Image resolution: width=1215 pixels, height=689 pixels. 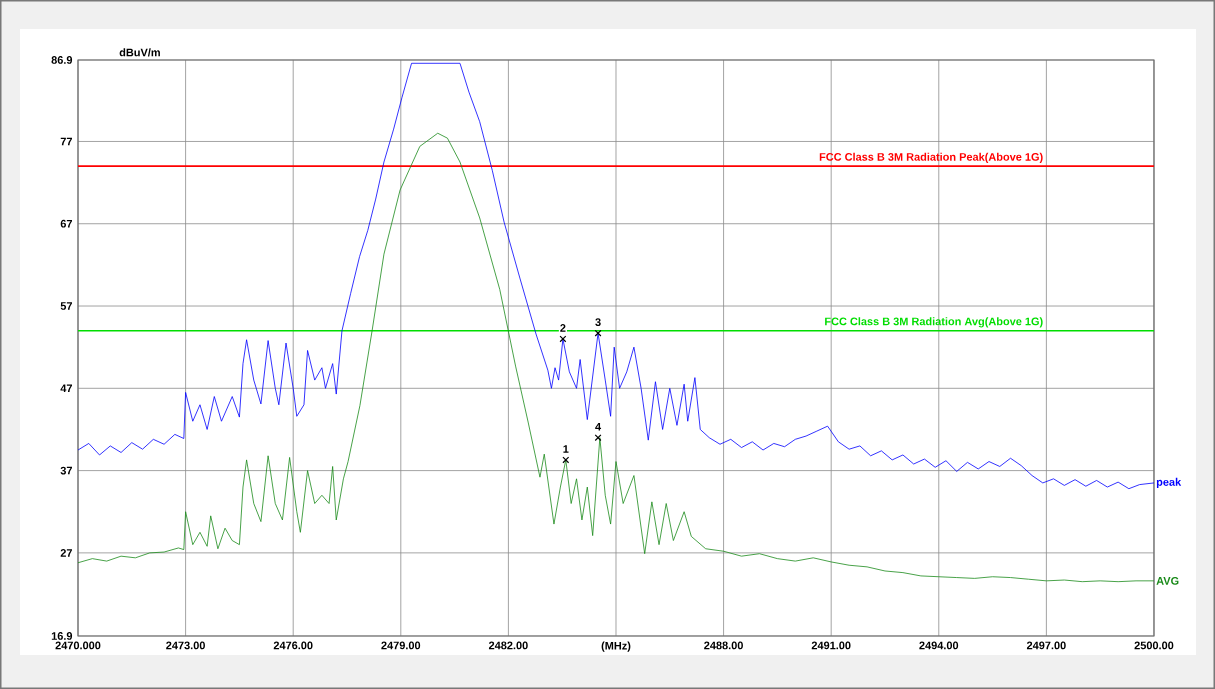 I want to click on y-tick-label: 47, so click(x=66, y=388).